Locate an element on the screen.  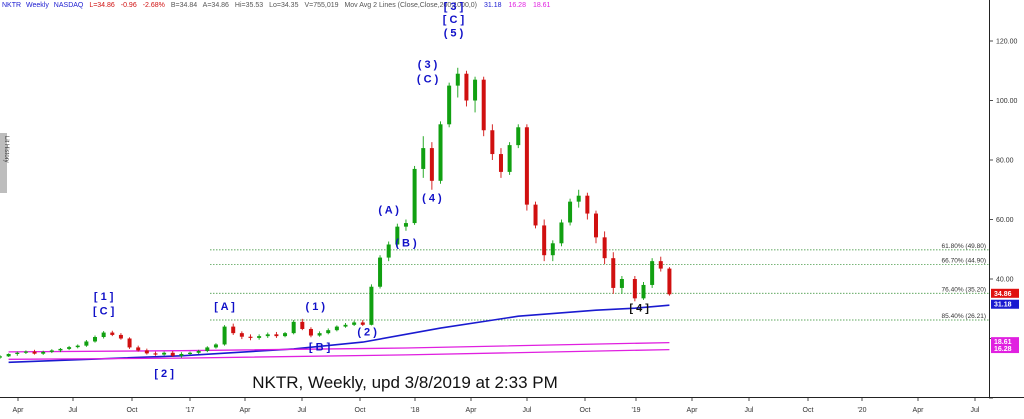
moving-average-lines is located at coordinates (339, 334).